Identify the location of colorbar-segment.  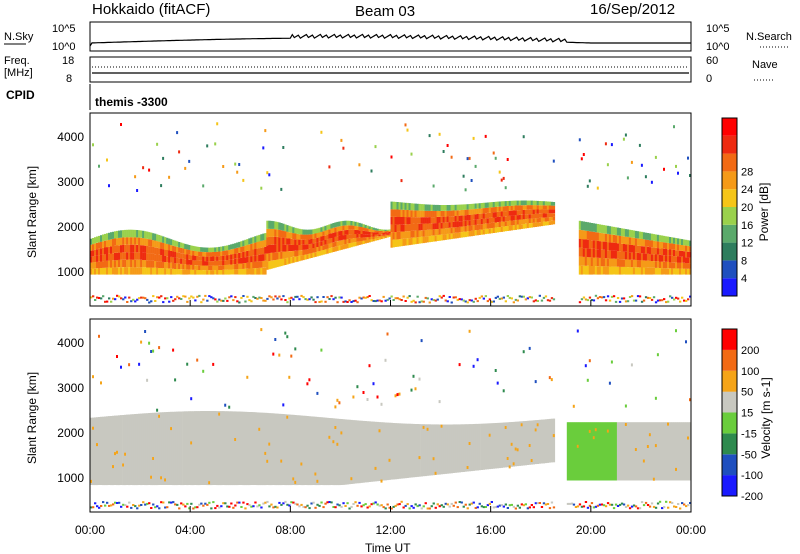
(729, 485).